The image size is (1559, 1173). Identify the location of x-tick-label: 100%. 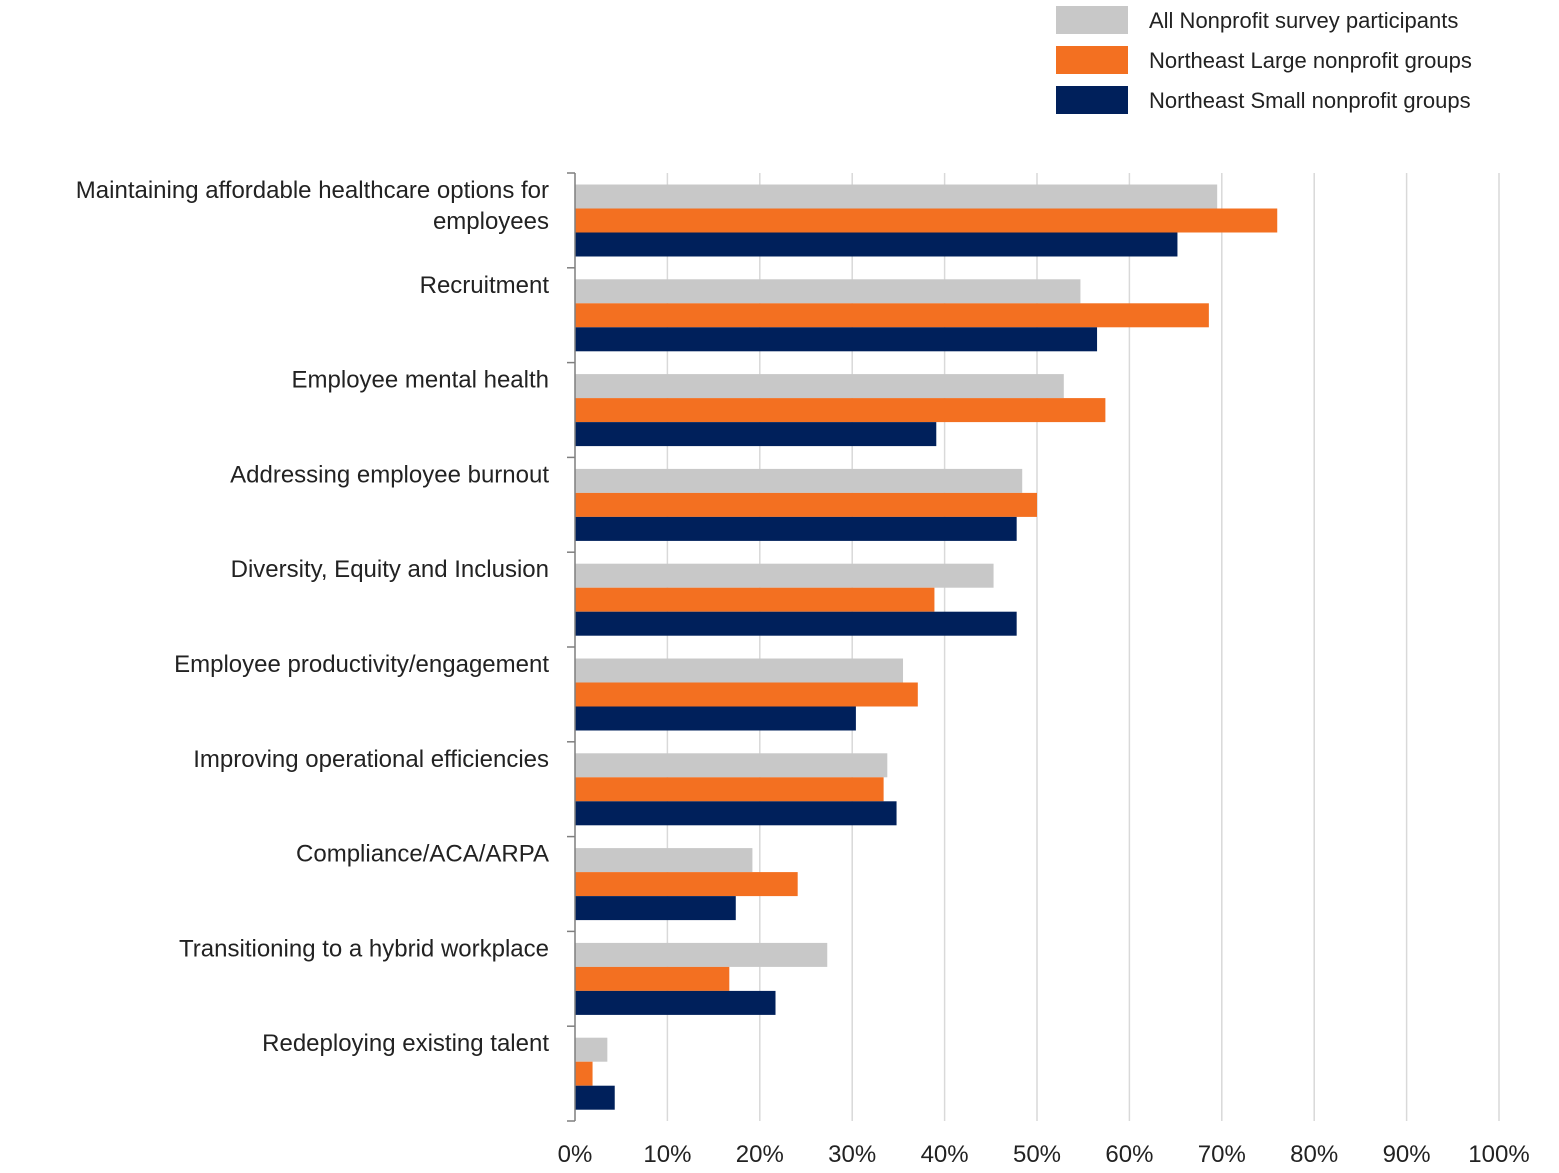
(1498, 1154).